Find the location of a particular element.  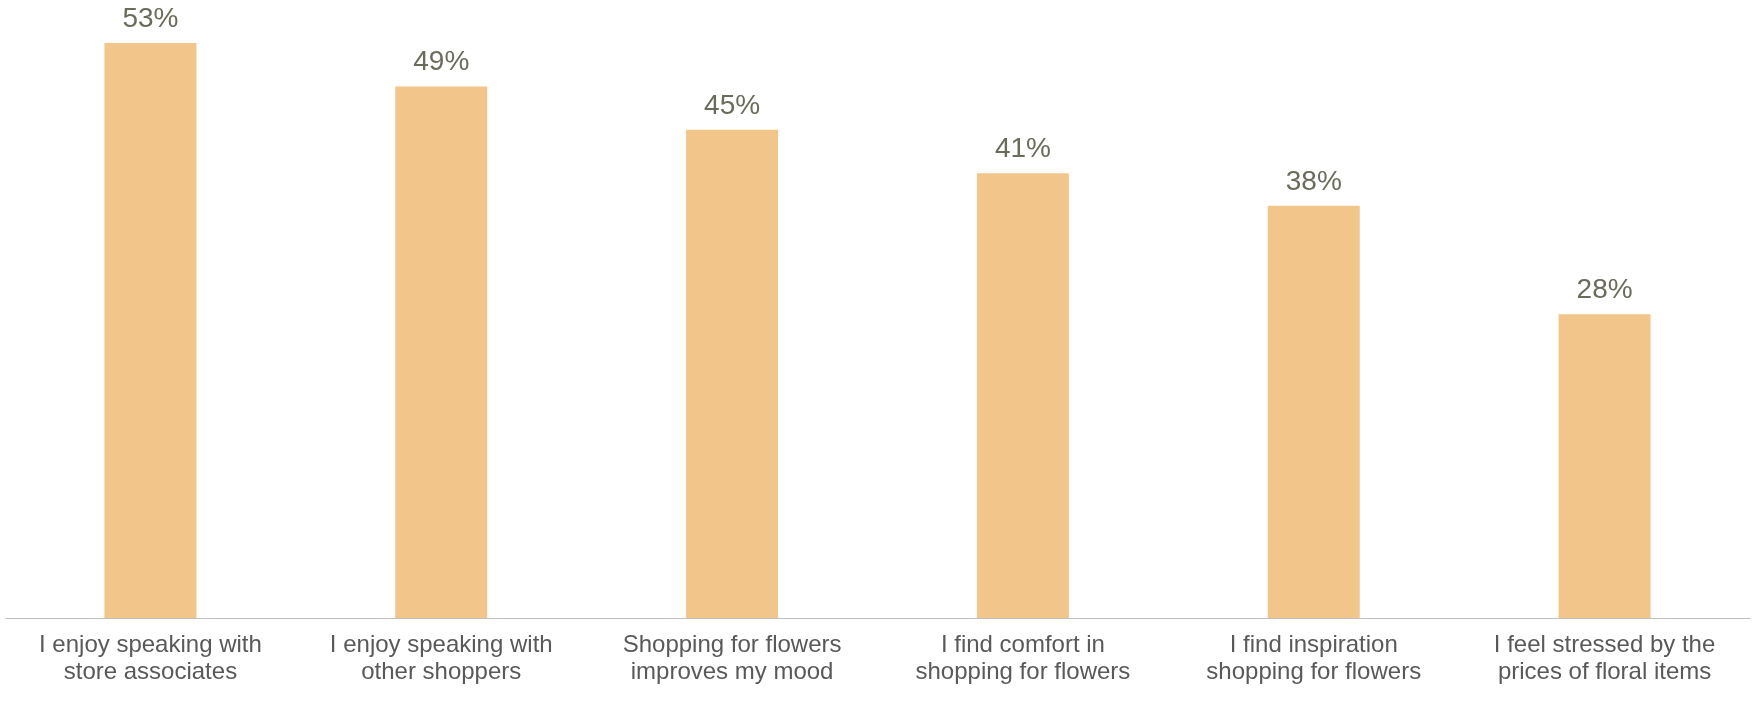

x-tick-label: I feel stressed by the prices of floral items is located at coordinates (1604, 656).